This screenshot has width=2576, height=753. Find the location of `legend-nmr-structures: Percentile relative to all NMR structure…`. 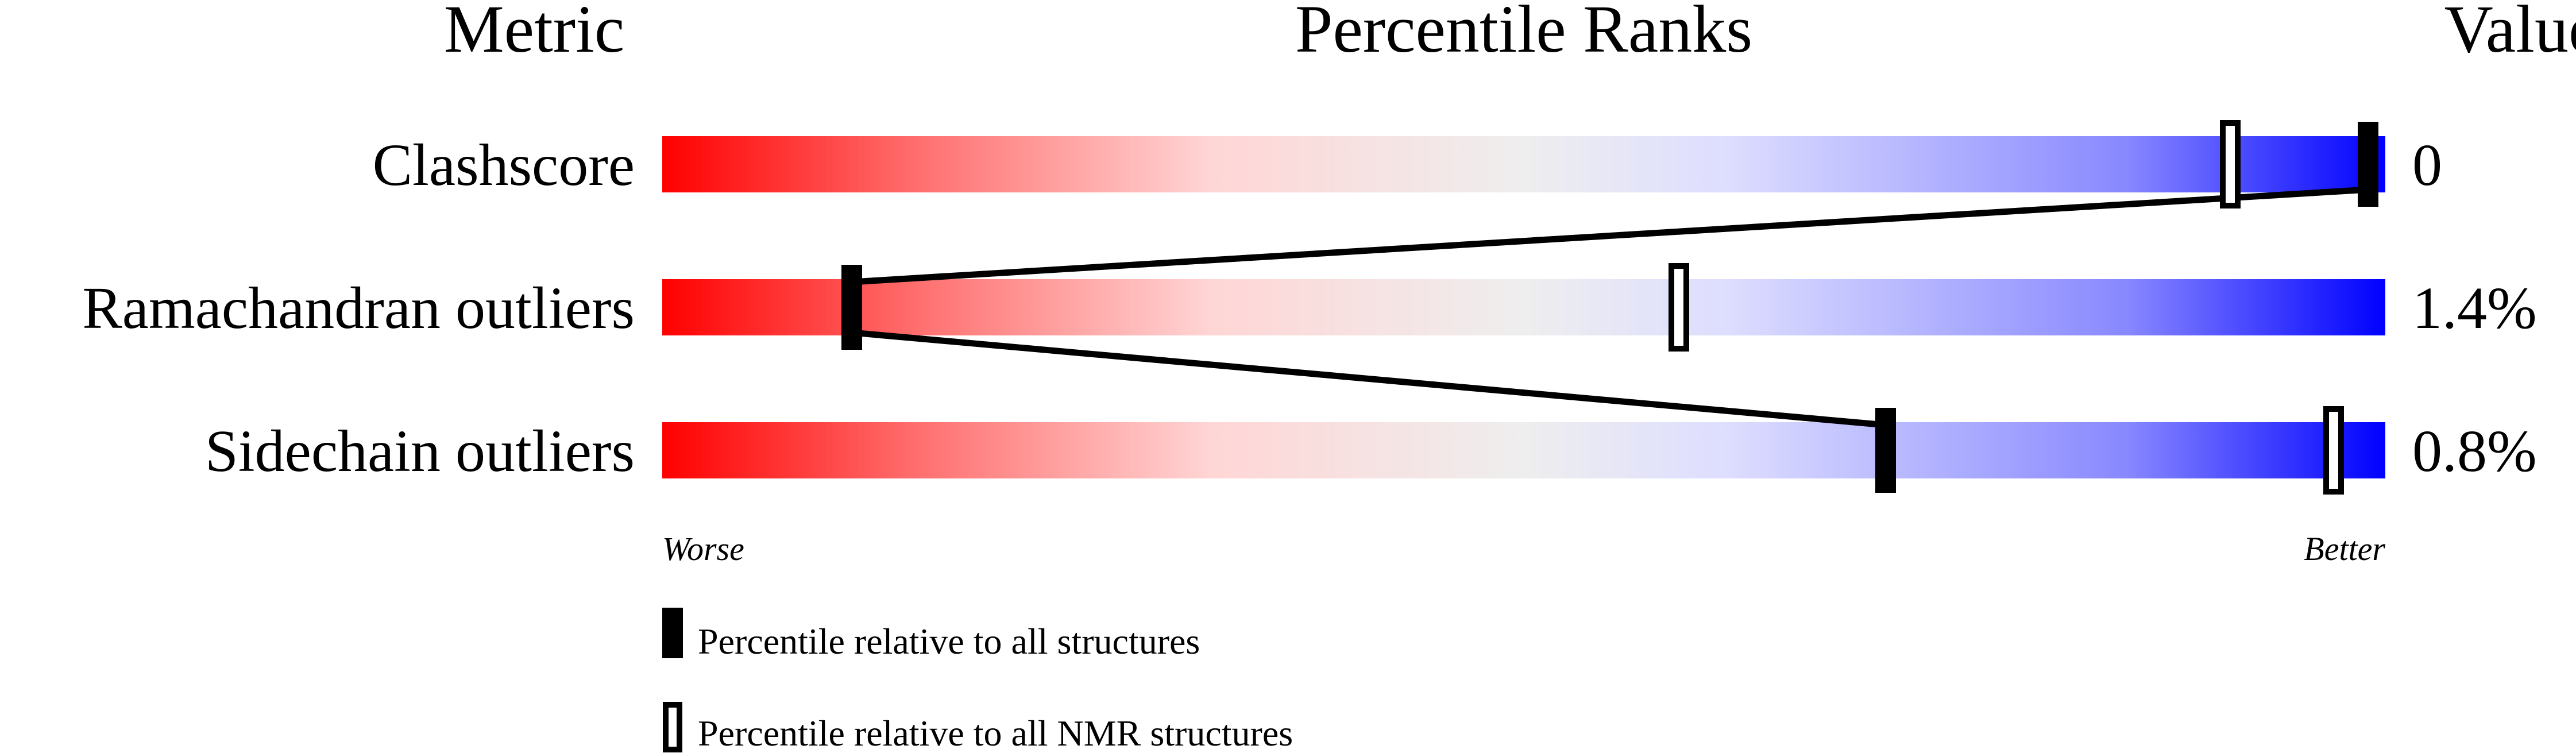

legend-nmr-structures: Percentile relative to all NMR structure… is located at coordinates (995, 733).